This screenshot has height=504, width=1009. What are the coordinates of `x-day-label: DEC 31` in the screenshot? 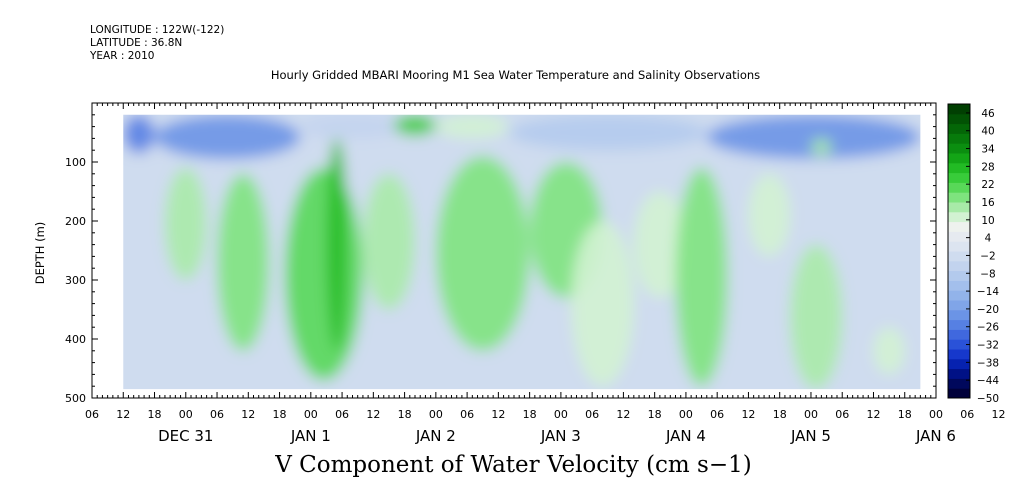 It's located at (185, 436).